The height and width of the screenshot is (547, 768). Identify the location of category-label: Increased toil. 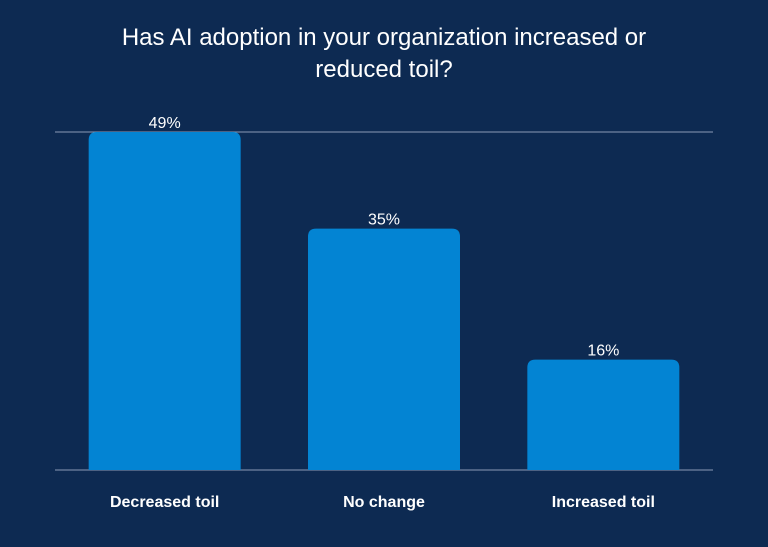
(603, 502).